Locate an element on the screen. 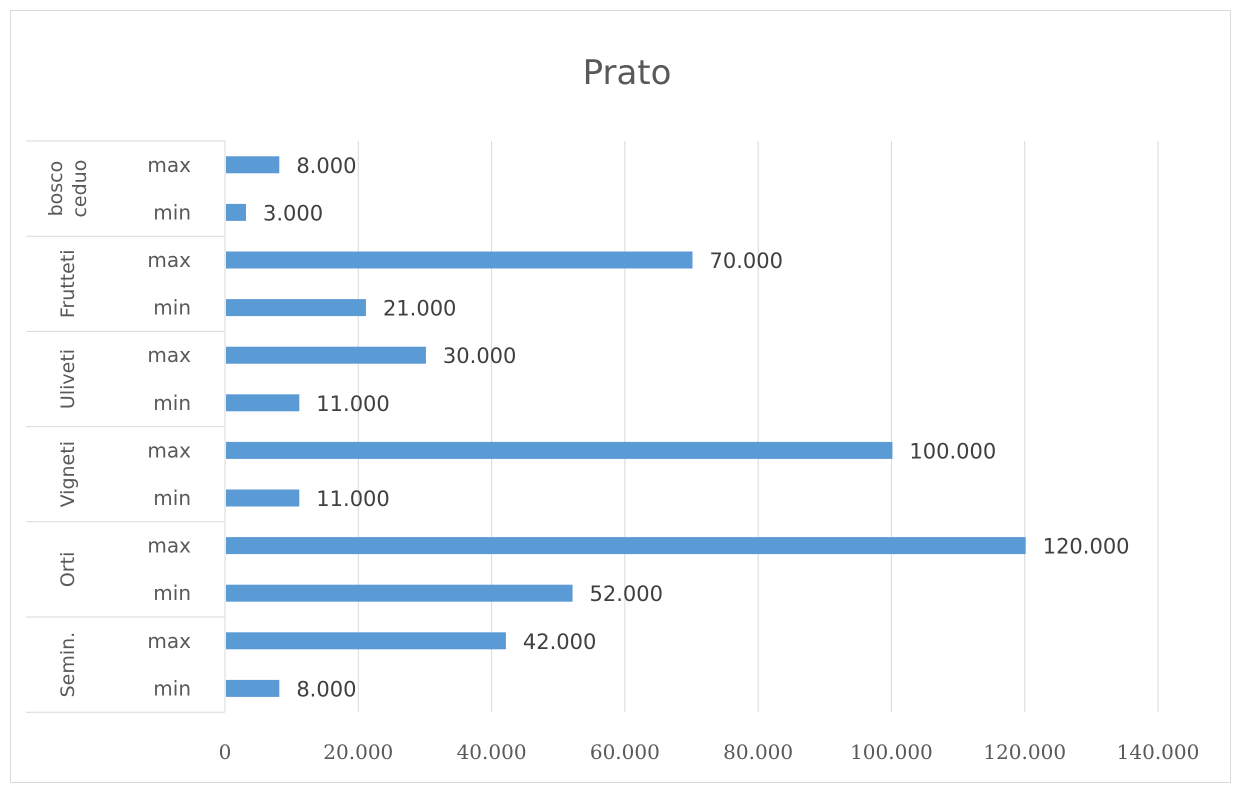 Image resolution: width=1233 pixels, height=785 pixels. x-tick-label: 140.000 is located at coordinates (1158, 752).